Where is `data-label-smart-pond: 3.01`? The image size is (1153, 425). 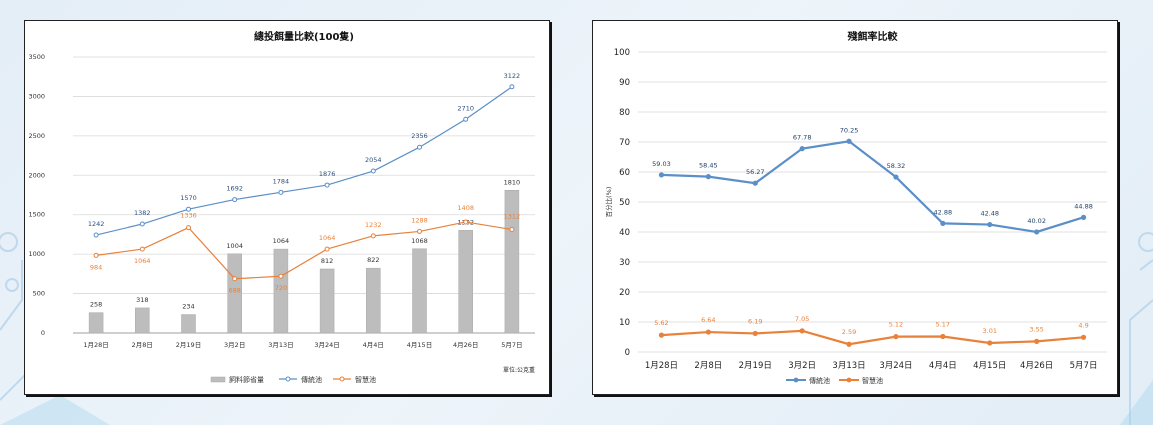
data-label-smart-pond: 3.01 is located at coordinates (990, 331).